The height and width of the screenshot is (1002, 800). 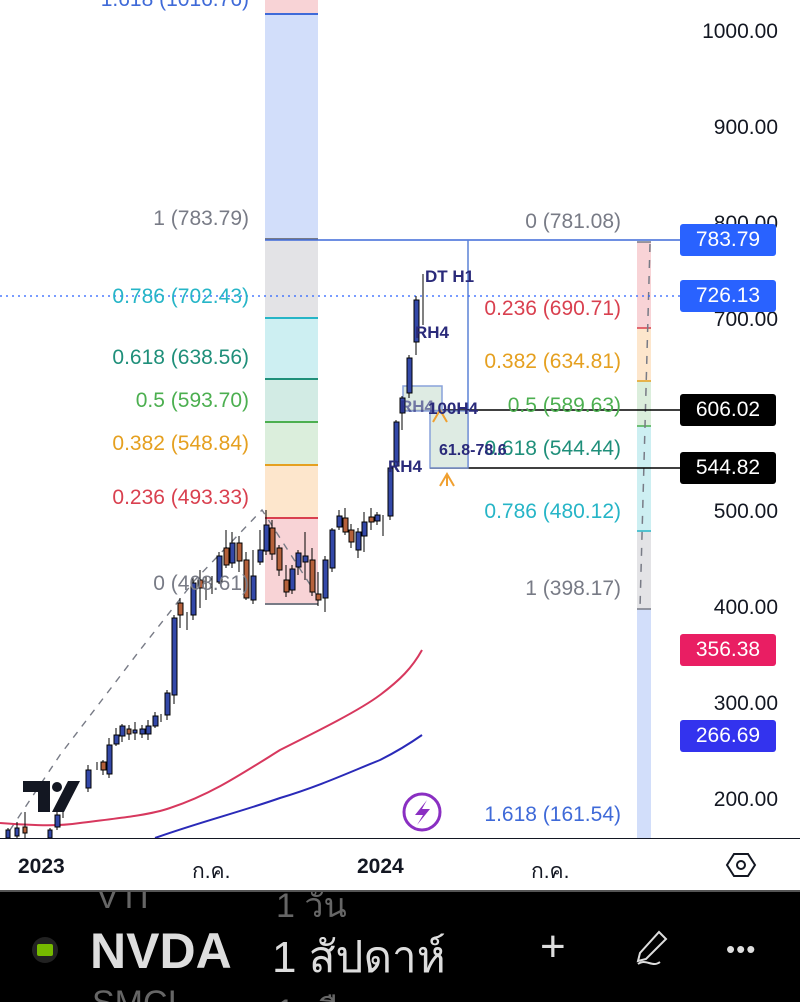 What do you see at coordinates (745, 799) in the screenshot?
I see `price-tick: 200.00` at bounding box center [745, 799].